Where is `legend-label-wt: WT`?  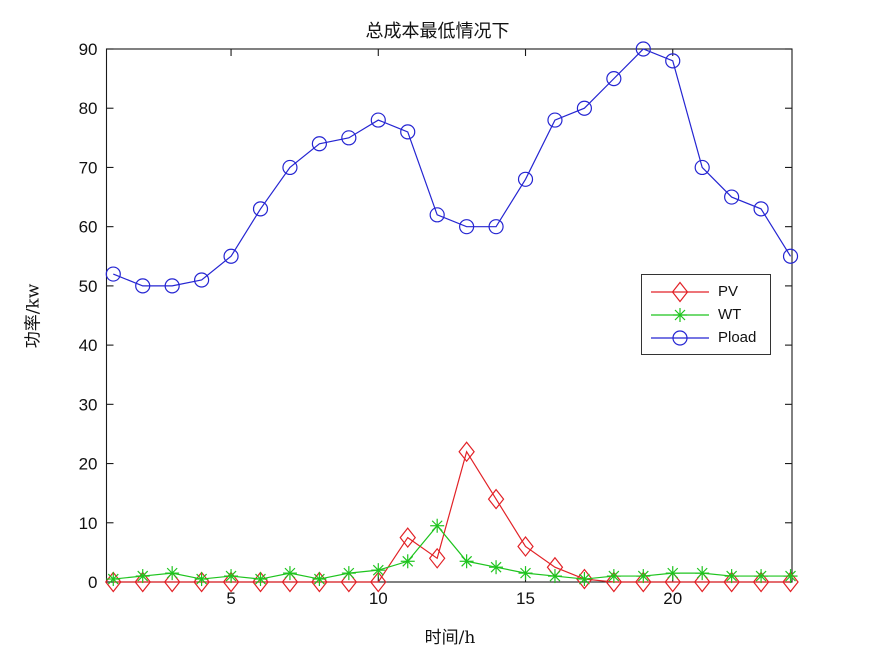
legend-label-wt: WT is located at coordinates (730, 314).